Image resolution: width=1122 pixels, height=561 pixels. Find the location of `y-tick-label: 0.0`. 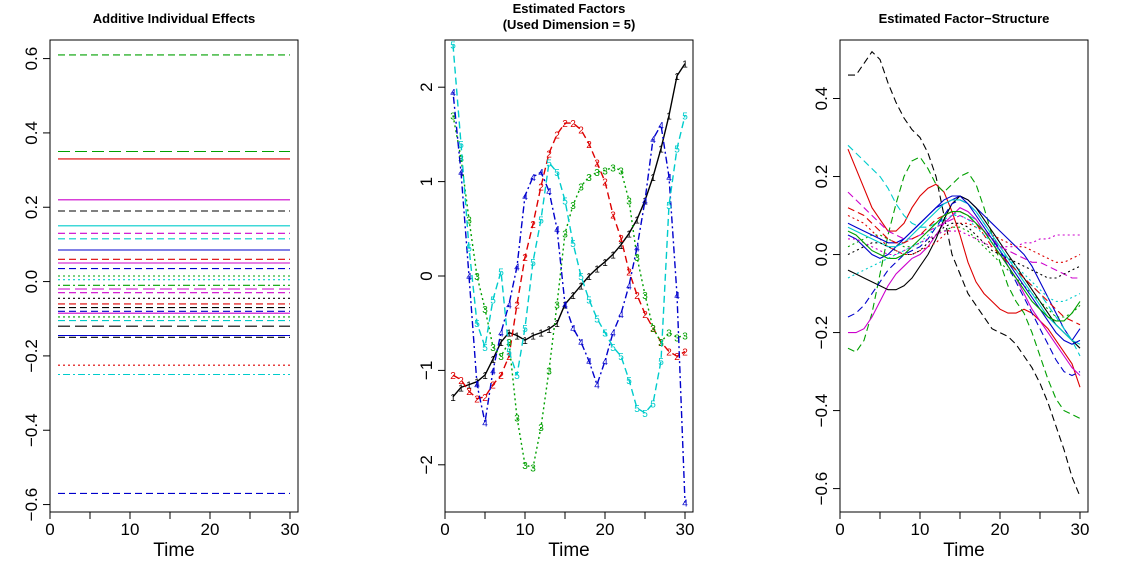

y-tick-label: 0.0 is located at coordinates (31, 282).